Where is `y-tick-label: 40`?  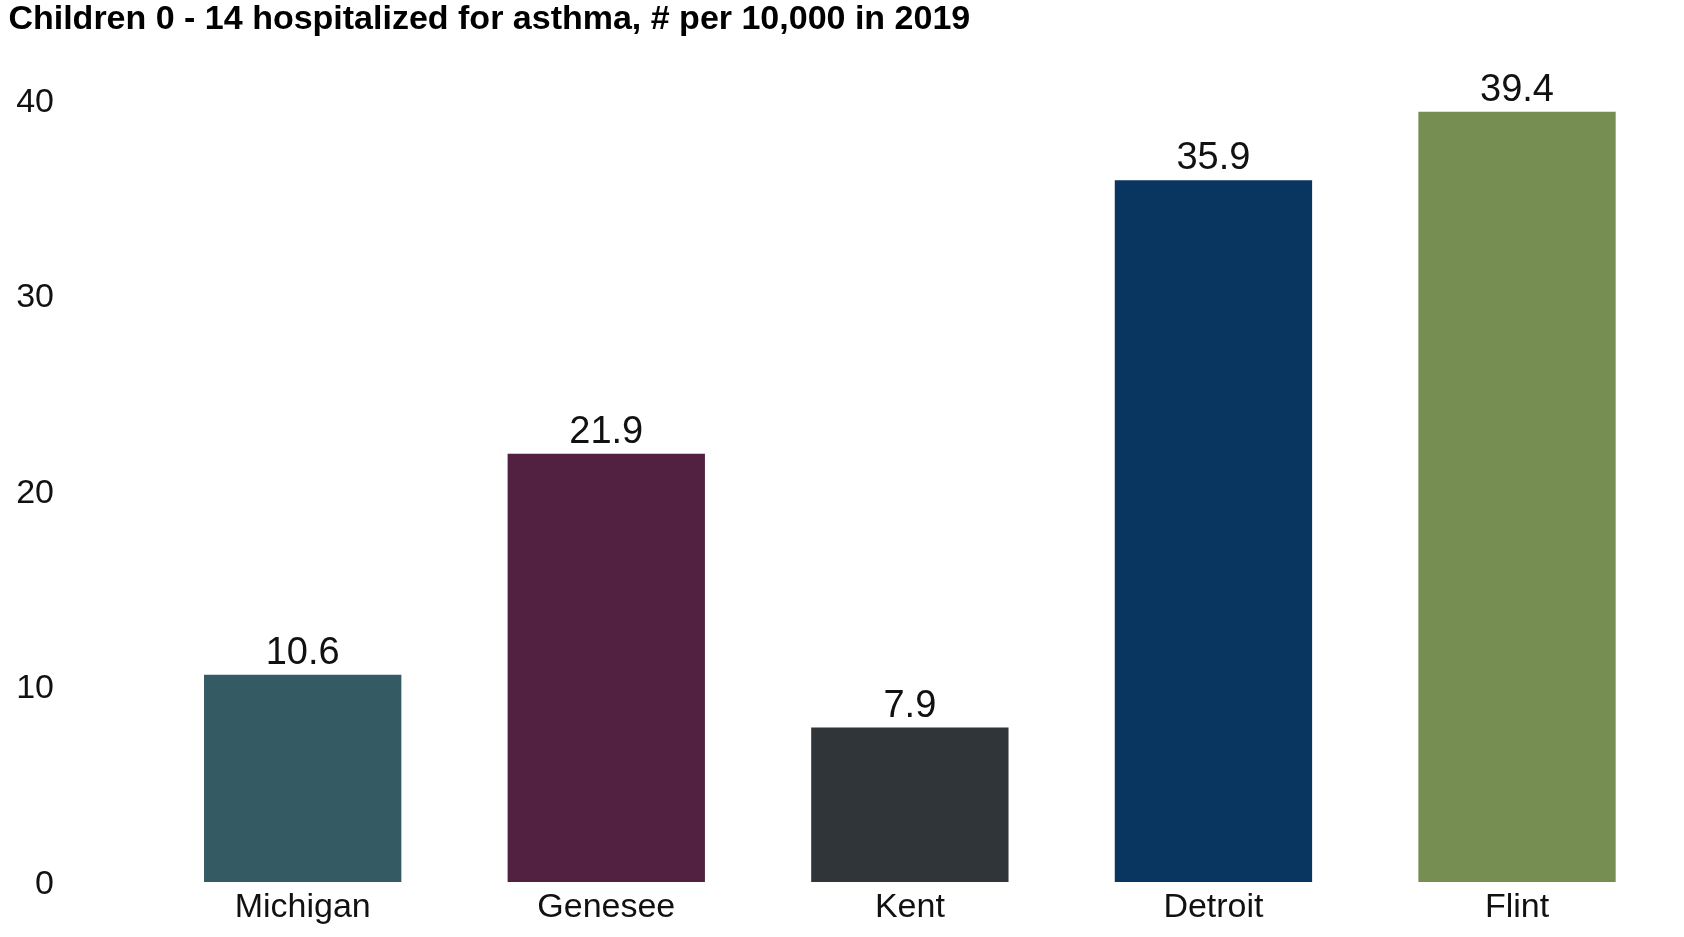 y-tick-label: 40 is located at coordinates (35, 99).